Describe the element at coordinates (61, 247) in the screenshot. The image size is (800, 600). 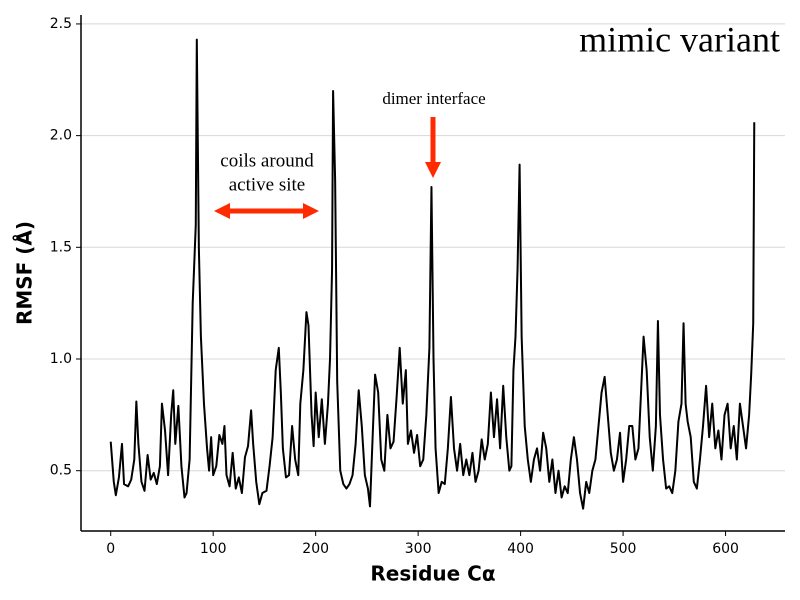
I see `y-tick-label: 1.5` at that location.